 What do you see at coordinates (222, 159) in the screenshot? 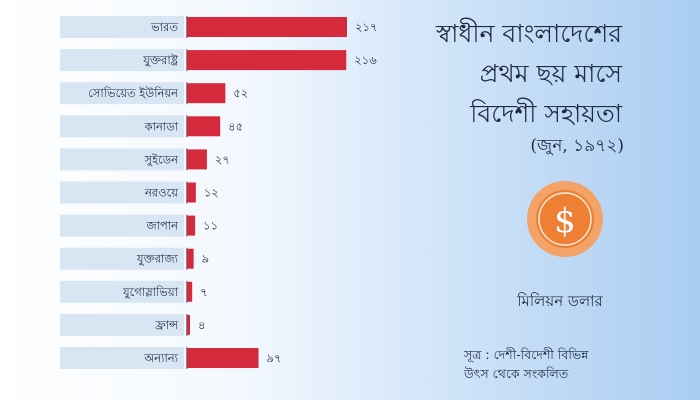
I see `value-label: ২৭` at bounding box center [222, 159].